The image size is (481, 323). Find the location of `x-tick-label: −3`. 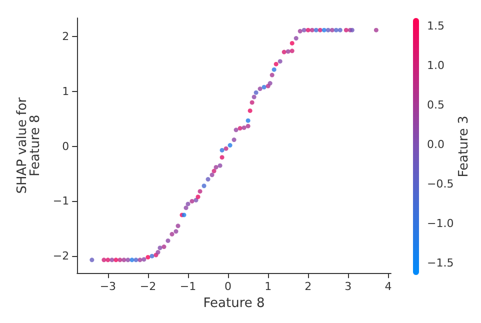

x-tick-label: −3 is located at coordinates (108, 287).